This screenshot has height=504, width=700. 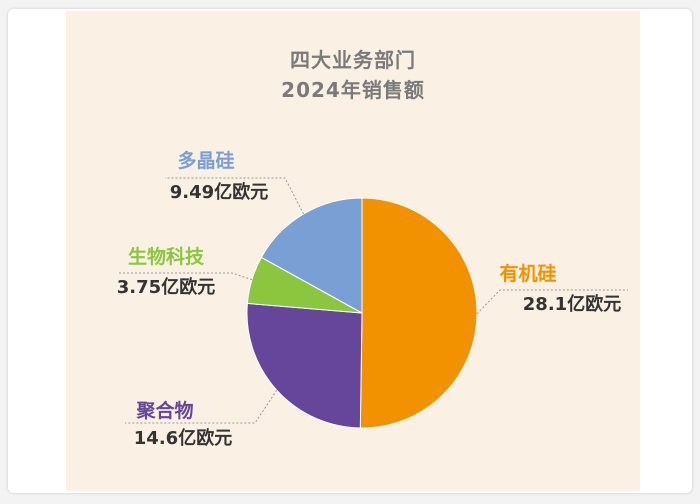 I want to click on slice-value-polysilicon: 9.49亿欧元, so click(x=219, y=192).